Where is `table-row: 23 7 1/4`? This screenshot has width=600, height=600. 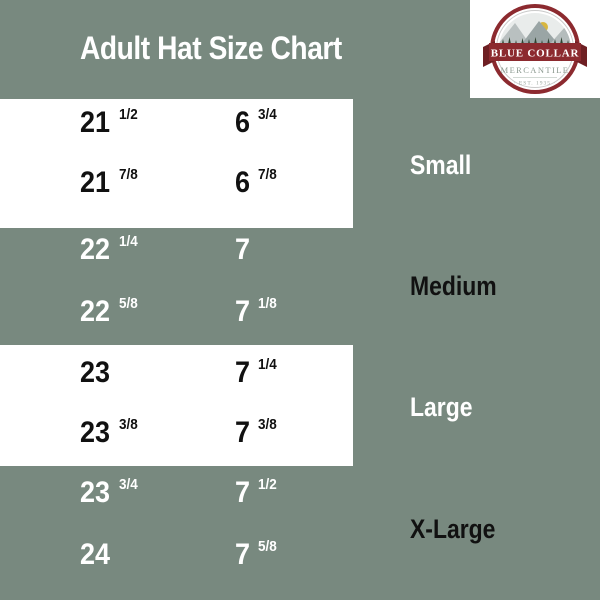
table-row: 23 7 1/4 is located at coordinates (300, 387).